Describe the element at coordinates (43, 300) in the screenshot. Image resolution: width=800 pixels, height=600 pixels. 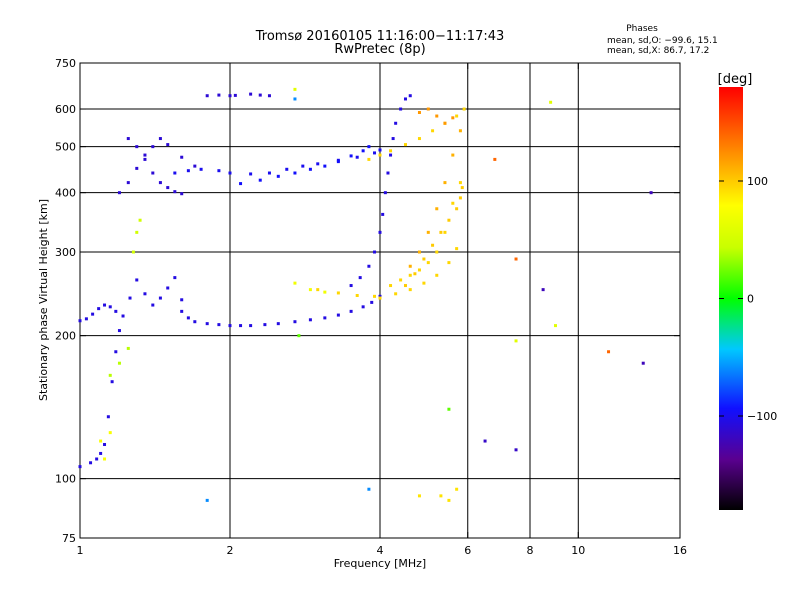
I see `y-axis-label: Stationary phase Virtual Height [km]` at that location.